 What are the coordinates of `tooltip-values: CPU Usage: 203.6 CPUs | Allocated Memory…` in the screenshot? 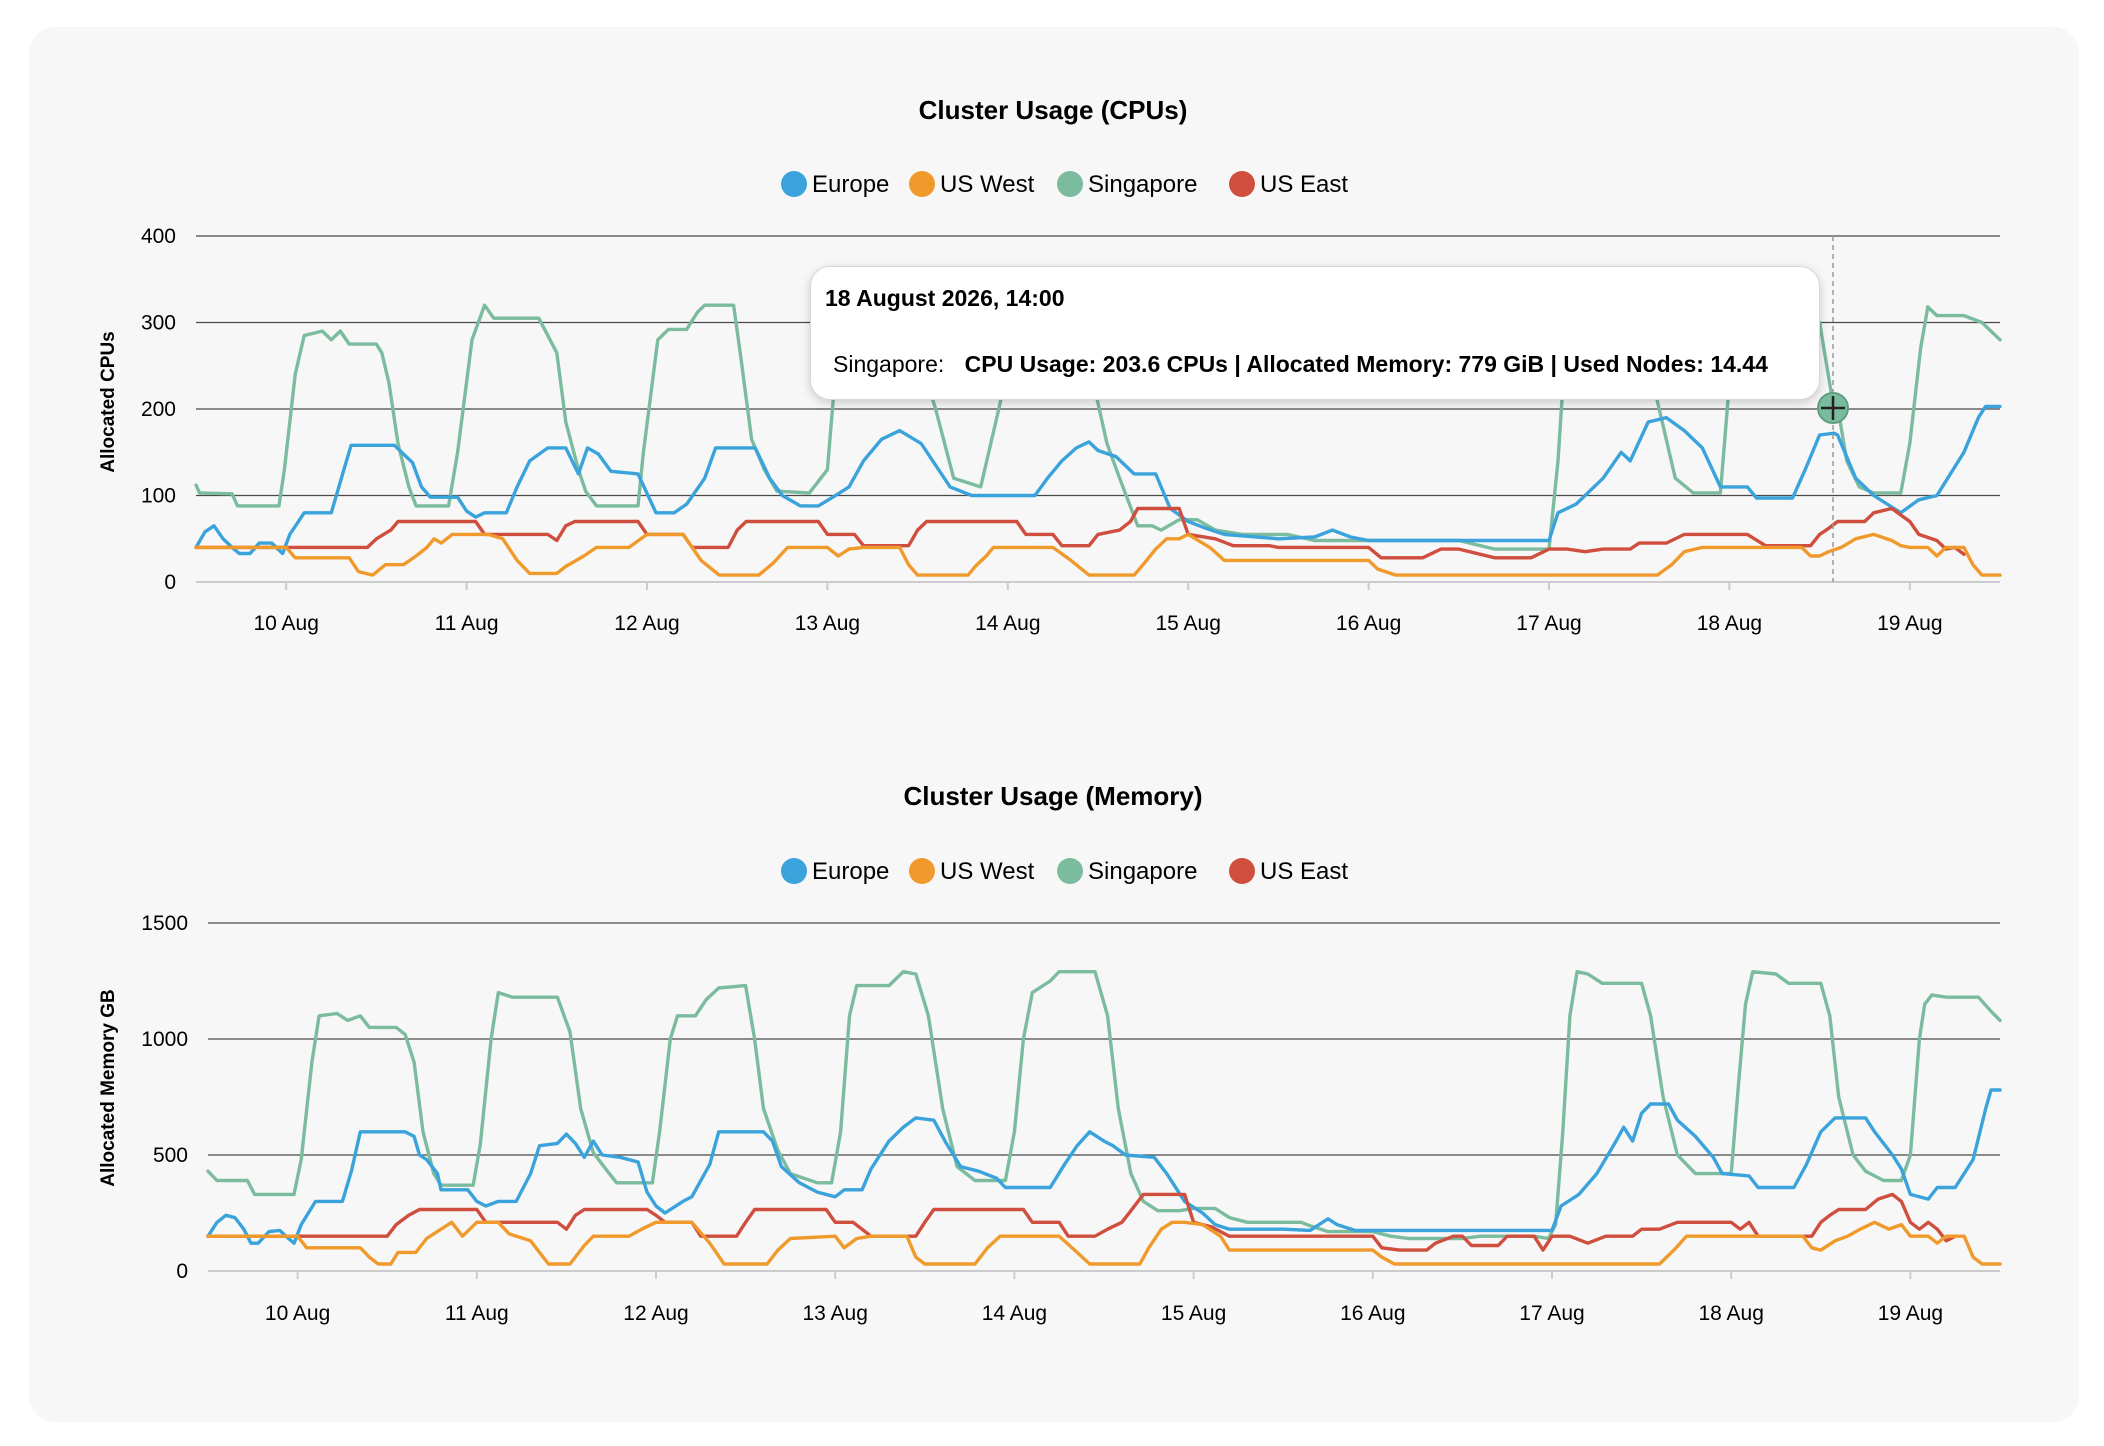 It's located at (1366, 364).